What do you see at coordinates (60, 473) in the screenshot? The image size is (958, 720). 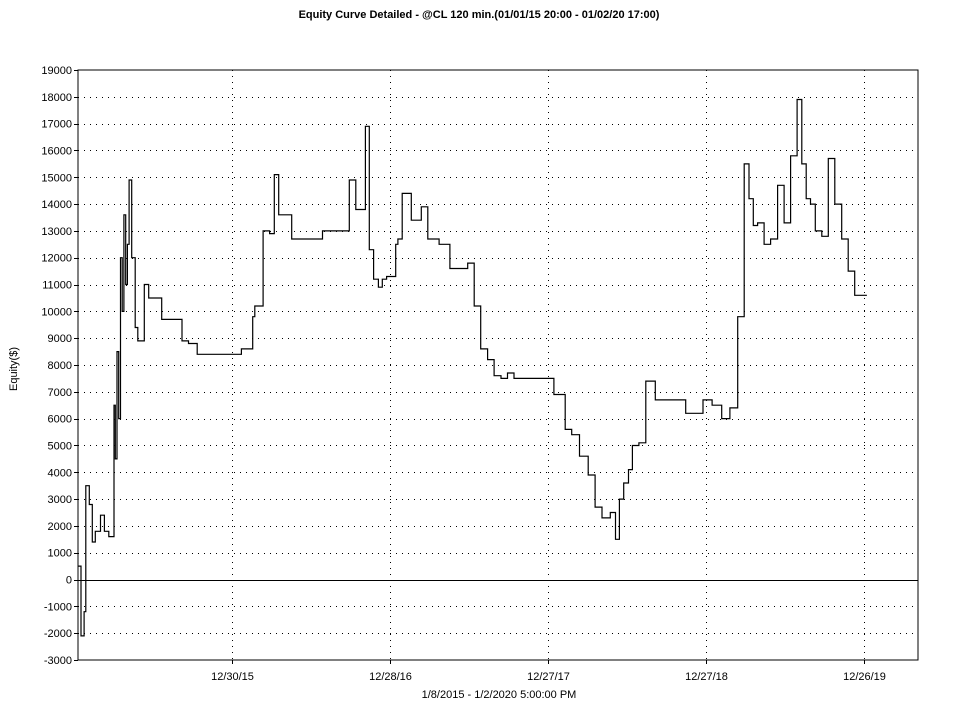 I see `y-tick-label: 4000` at bounding box center [60, 473].